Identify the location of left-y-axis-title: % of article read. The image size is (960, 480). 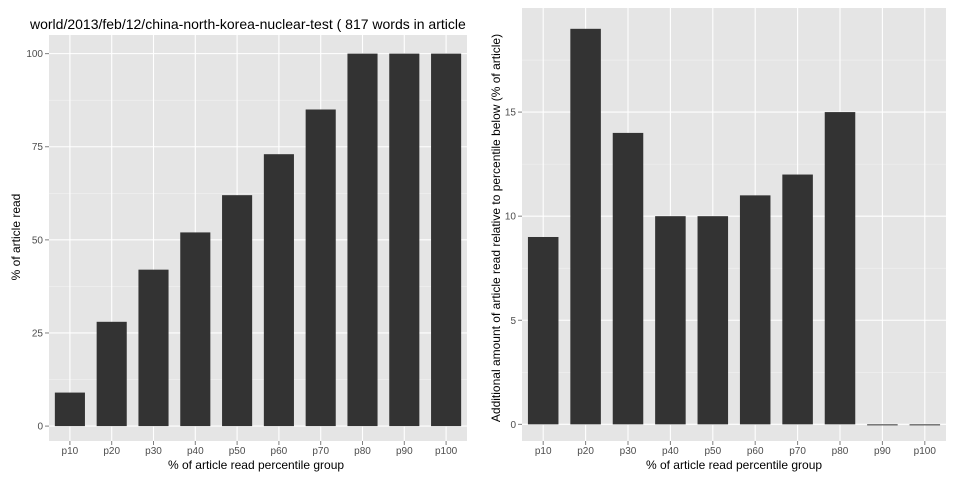
(16, 237).